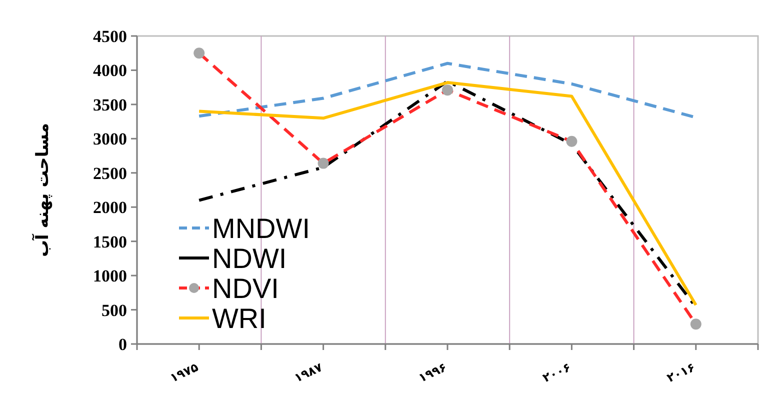  What do you see at coordinates (432, 373) in the screenshot?
I see `x-tick-label: ۱۹۹۶` at bounding box center [432, 373].